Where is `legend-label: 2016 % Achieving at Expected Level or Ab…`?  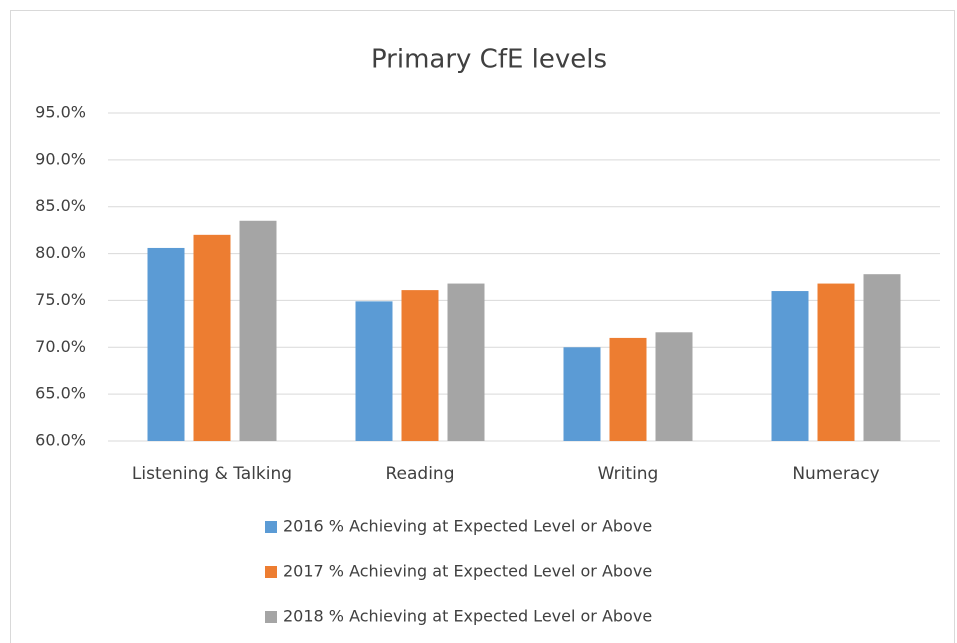
legend-label: 2016 % Achieving at Expected Level or Ab… is located at coordinates (467, 526).